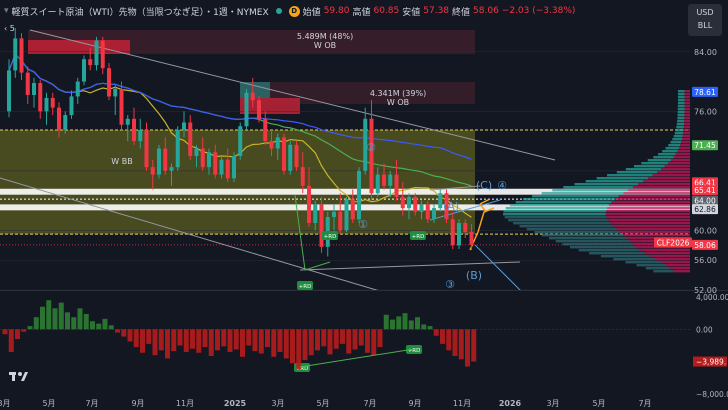  What do you see at coordinates (510, 403) in the screenshot?
I see `time-tick-label: 2026` at bounding box center [510, 403].